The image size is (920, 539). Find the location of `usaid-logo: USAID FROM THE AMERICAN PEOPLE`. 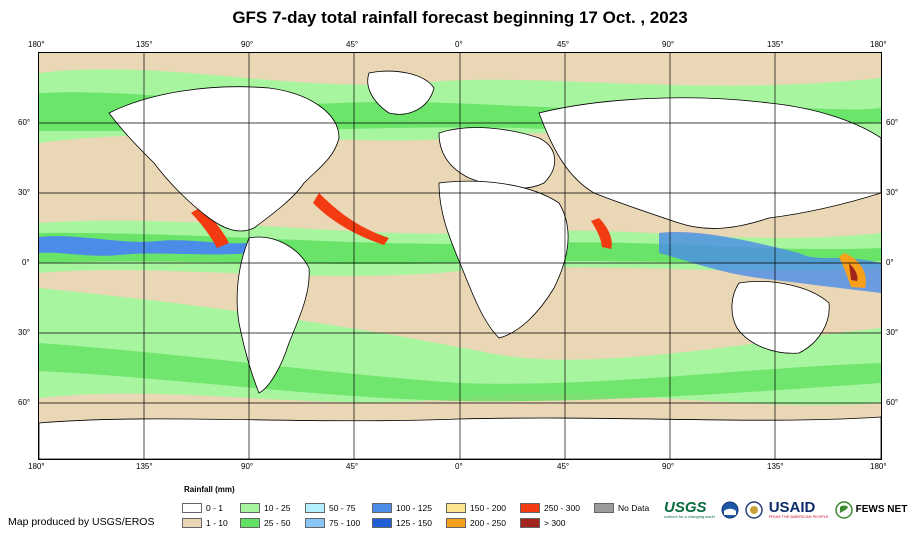

usaid-logo: USAID FROM THE AMERICAN PEOPLE is located at coordinates (799, 509).